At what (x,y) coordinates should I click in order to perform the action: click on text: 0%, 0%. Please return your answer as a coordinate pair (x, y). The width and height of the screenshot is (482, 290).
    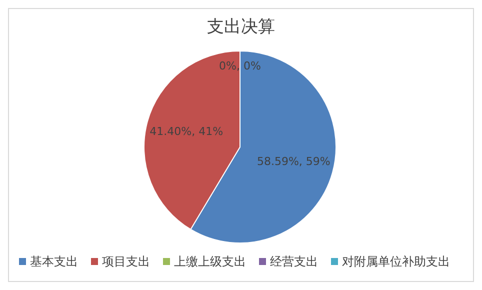
    Looking at the image, I should click on (240, 65).